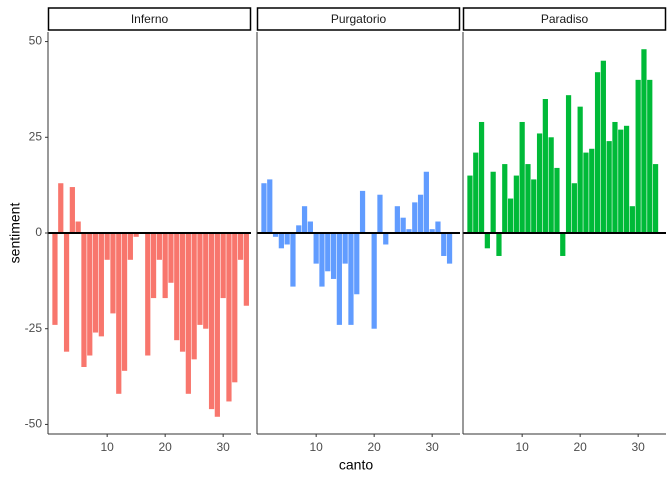 Image resolution: width=672 pixels, height=480 pixels. Describe the element at coordinates (34, 328) in the screenshot. I see `y-tick-label: -25` at that location.